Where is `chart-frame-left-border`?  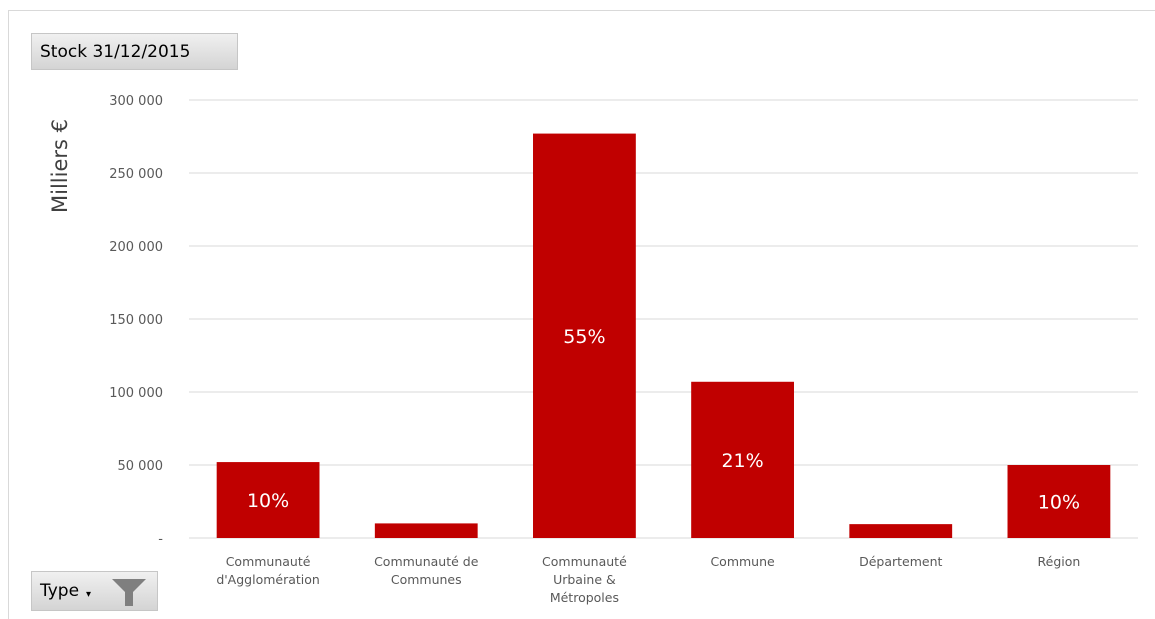 chart-frame-left-border is located at coordinates (8, 314).